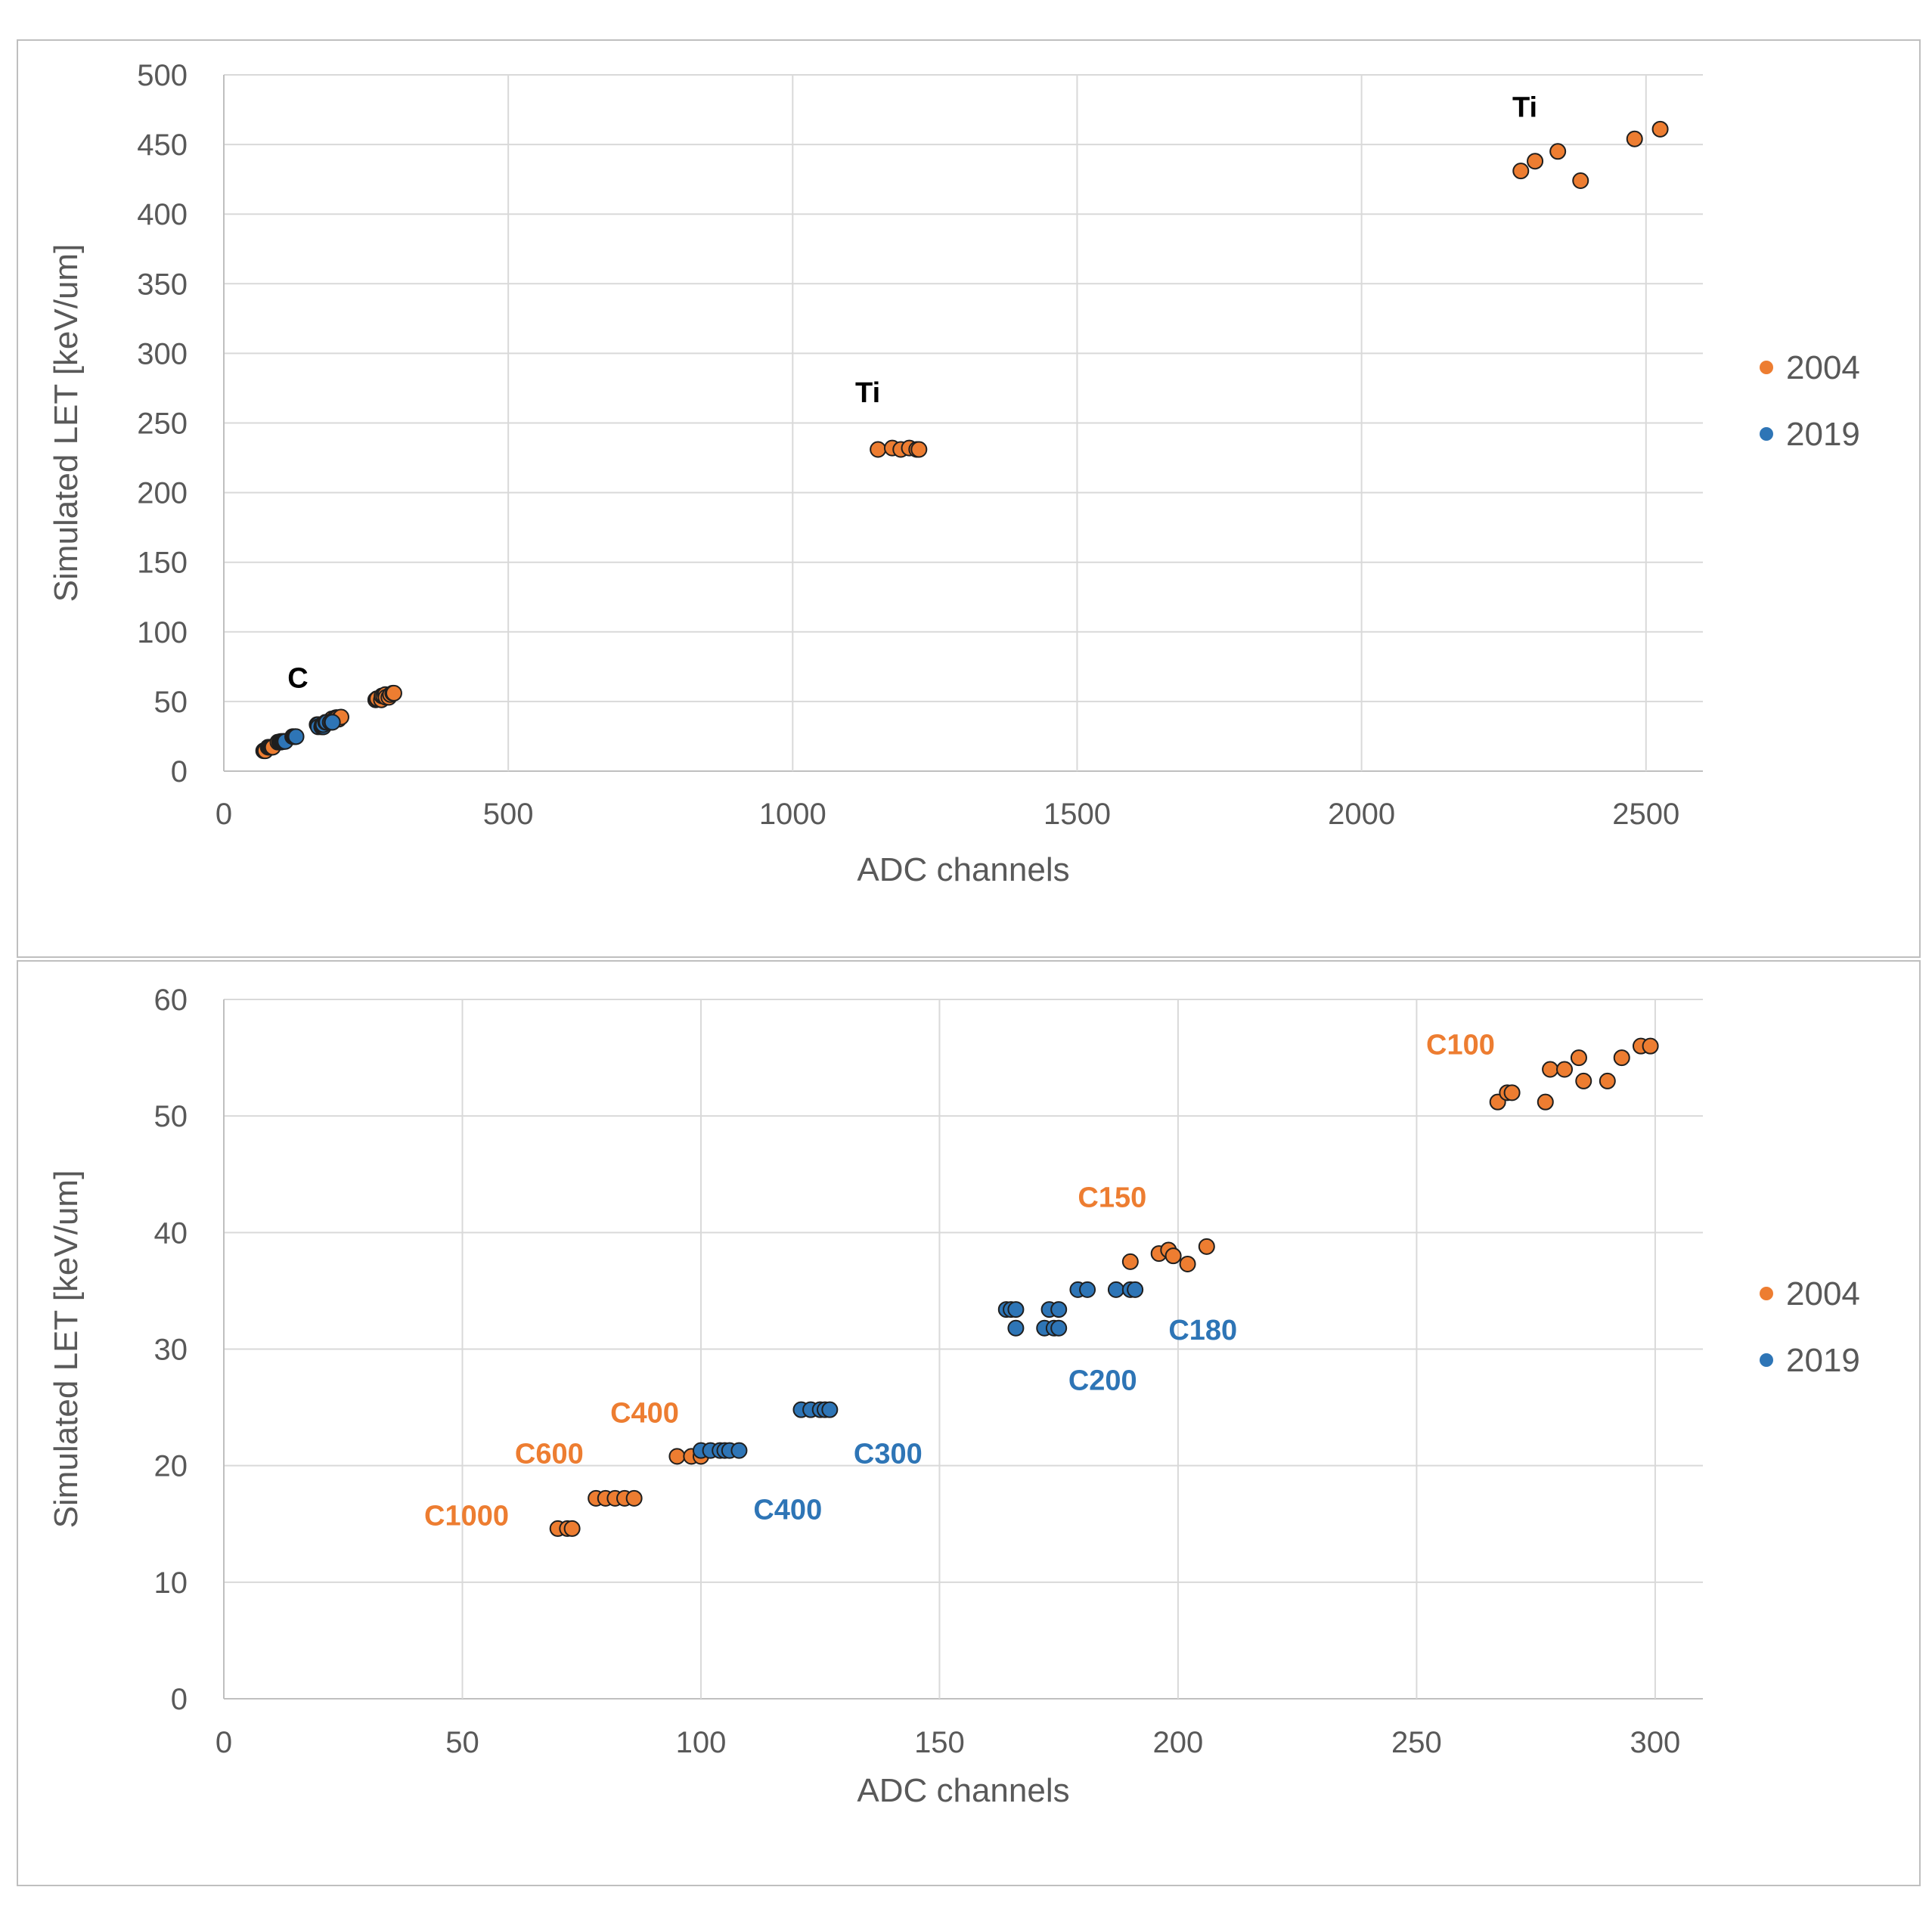  Describe the element at coordinates (162, 424) in the screenshot. I see `chart0-ytick-label: 250` at that location.